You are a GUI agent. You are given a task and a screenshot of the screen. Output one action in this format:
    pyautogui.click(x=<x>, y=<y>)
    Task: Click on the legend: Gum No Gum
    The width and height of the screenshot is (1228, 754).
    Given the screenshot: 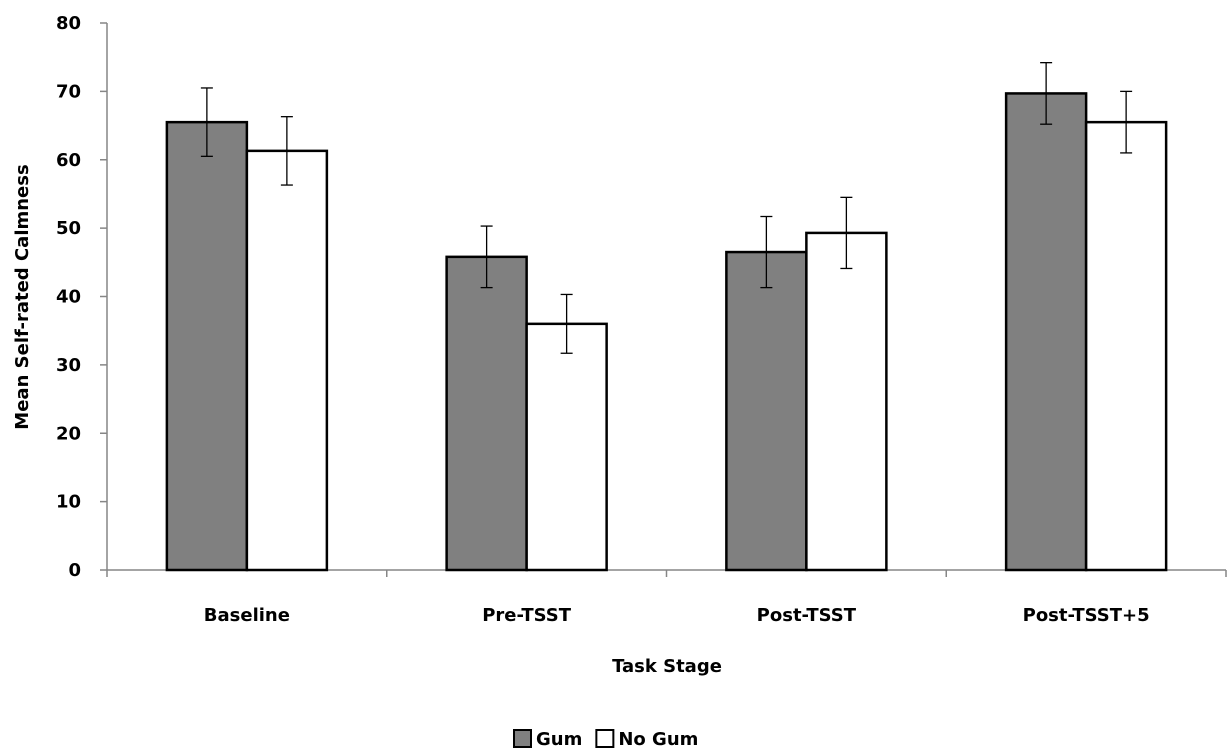 What is the action you would take?
    pyautogui.click(x=605, y=739)
    